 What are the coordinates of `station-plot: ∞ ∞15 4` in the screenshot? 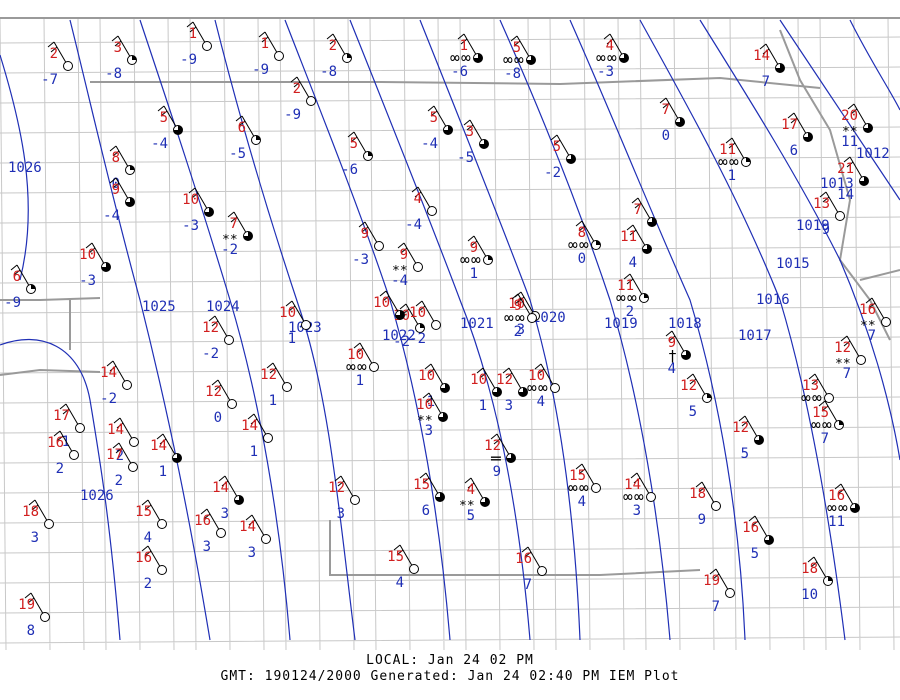 It's located at (584, 486).